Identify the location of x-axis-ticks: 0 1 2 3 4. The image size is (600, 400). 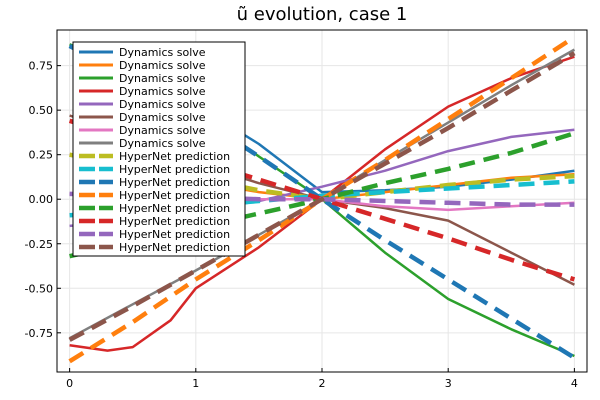
(322, 379).